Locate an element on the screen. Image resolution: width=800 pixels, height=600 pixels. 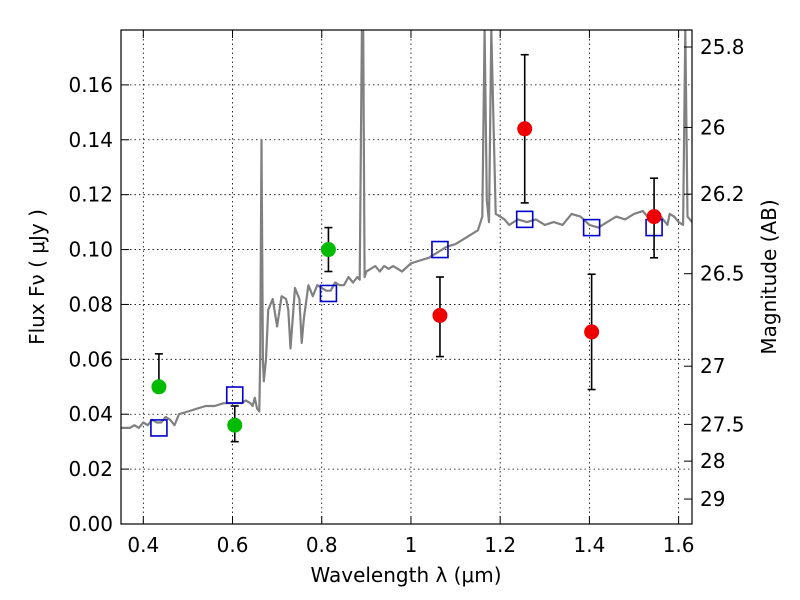
y-tick-label: 0.14 is located at coordinates (90, 140).